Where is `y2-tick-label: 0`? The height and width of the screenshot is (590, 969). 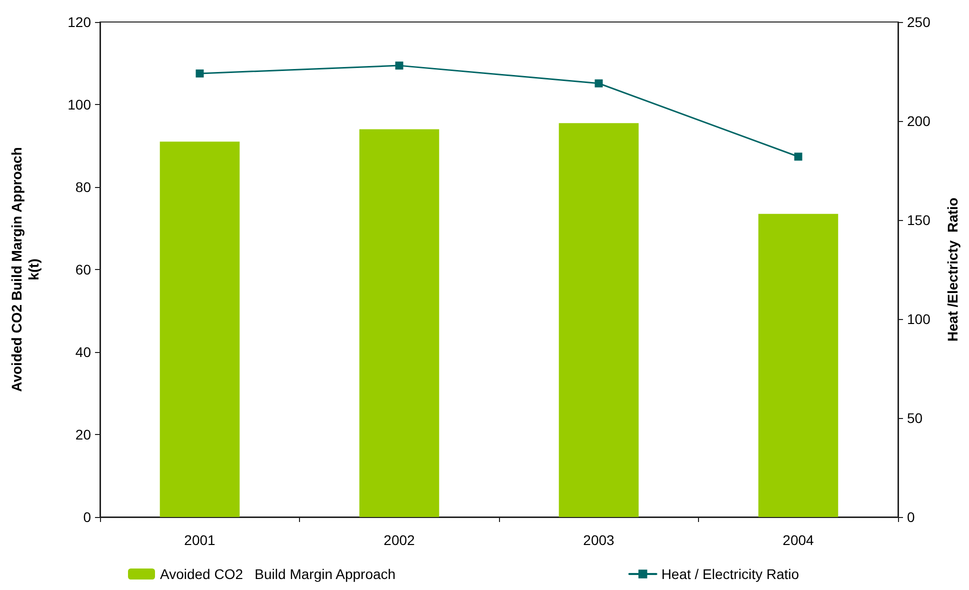 y2-tick-label: 0 is located at coordinates (911, 517).